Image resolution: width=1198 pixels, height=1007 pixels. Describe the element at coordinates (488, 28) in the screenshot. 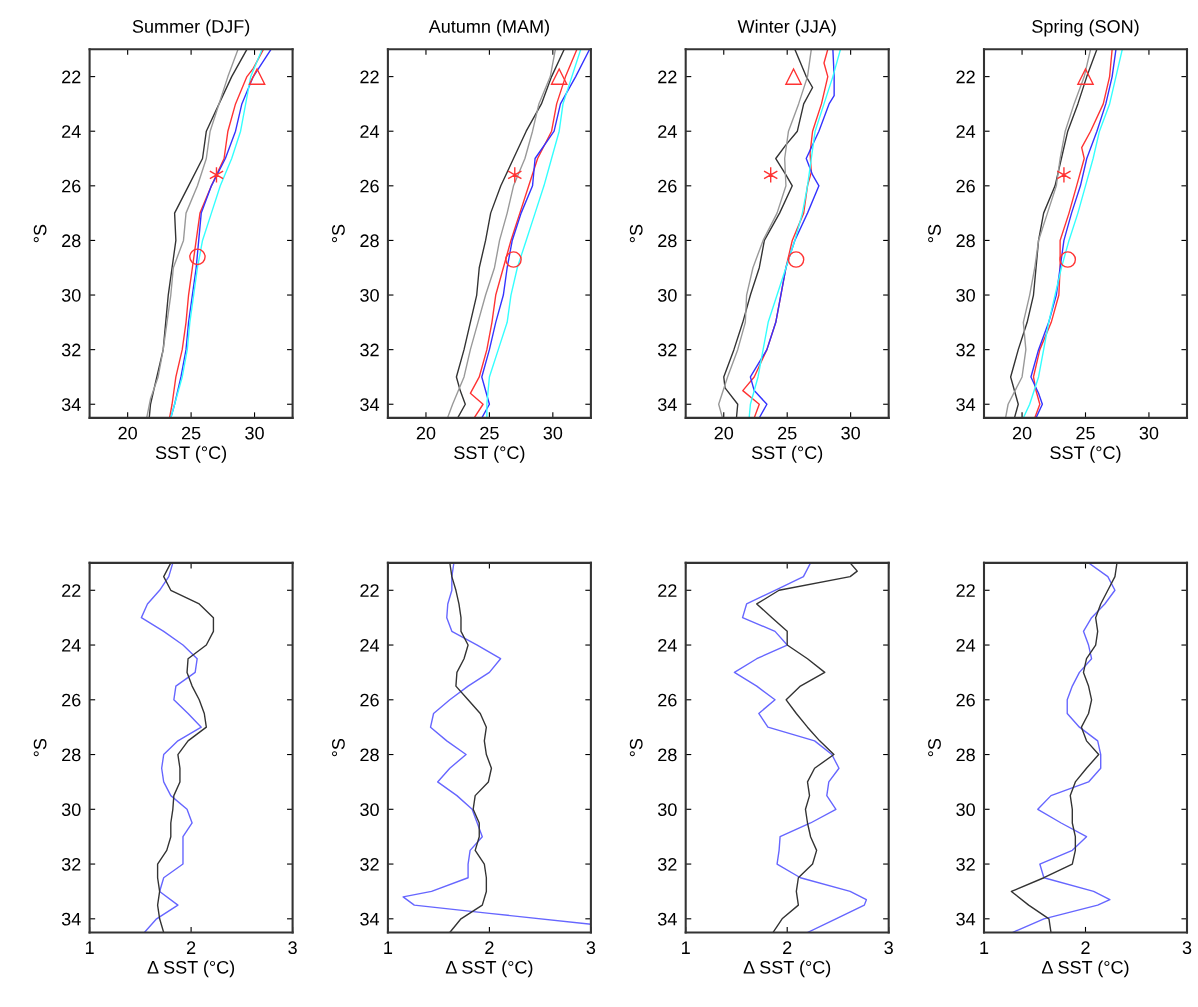

I see `chart-title: Autumn (MAM)` at that location.